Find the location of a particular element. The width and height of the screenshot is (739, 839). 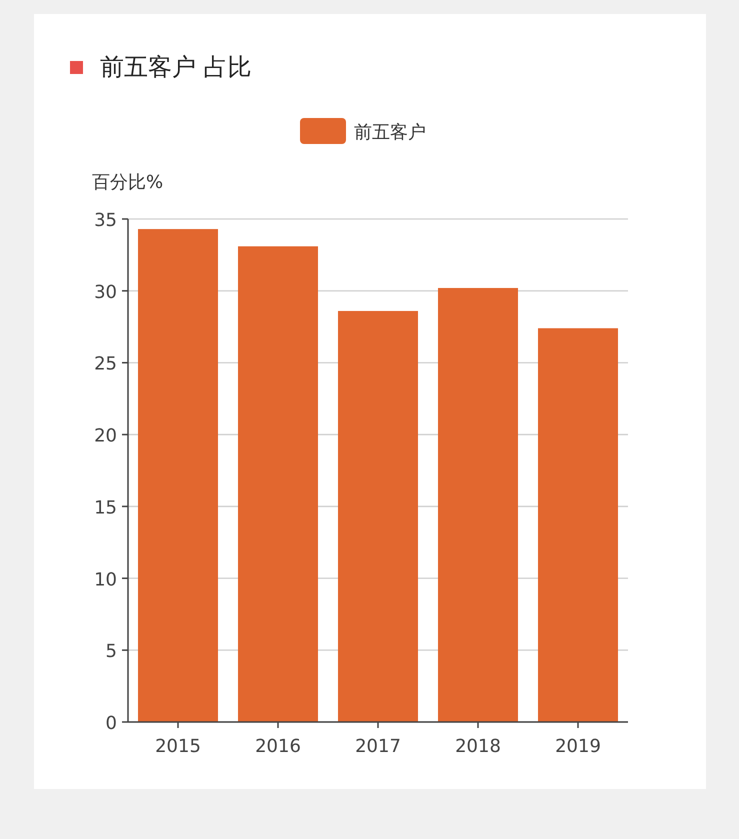

y-axis-title: 百分比% is located at coordinates (128, 182).